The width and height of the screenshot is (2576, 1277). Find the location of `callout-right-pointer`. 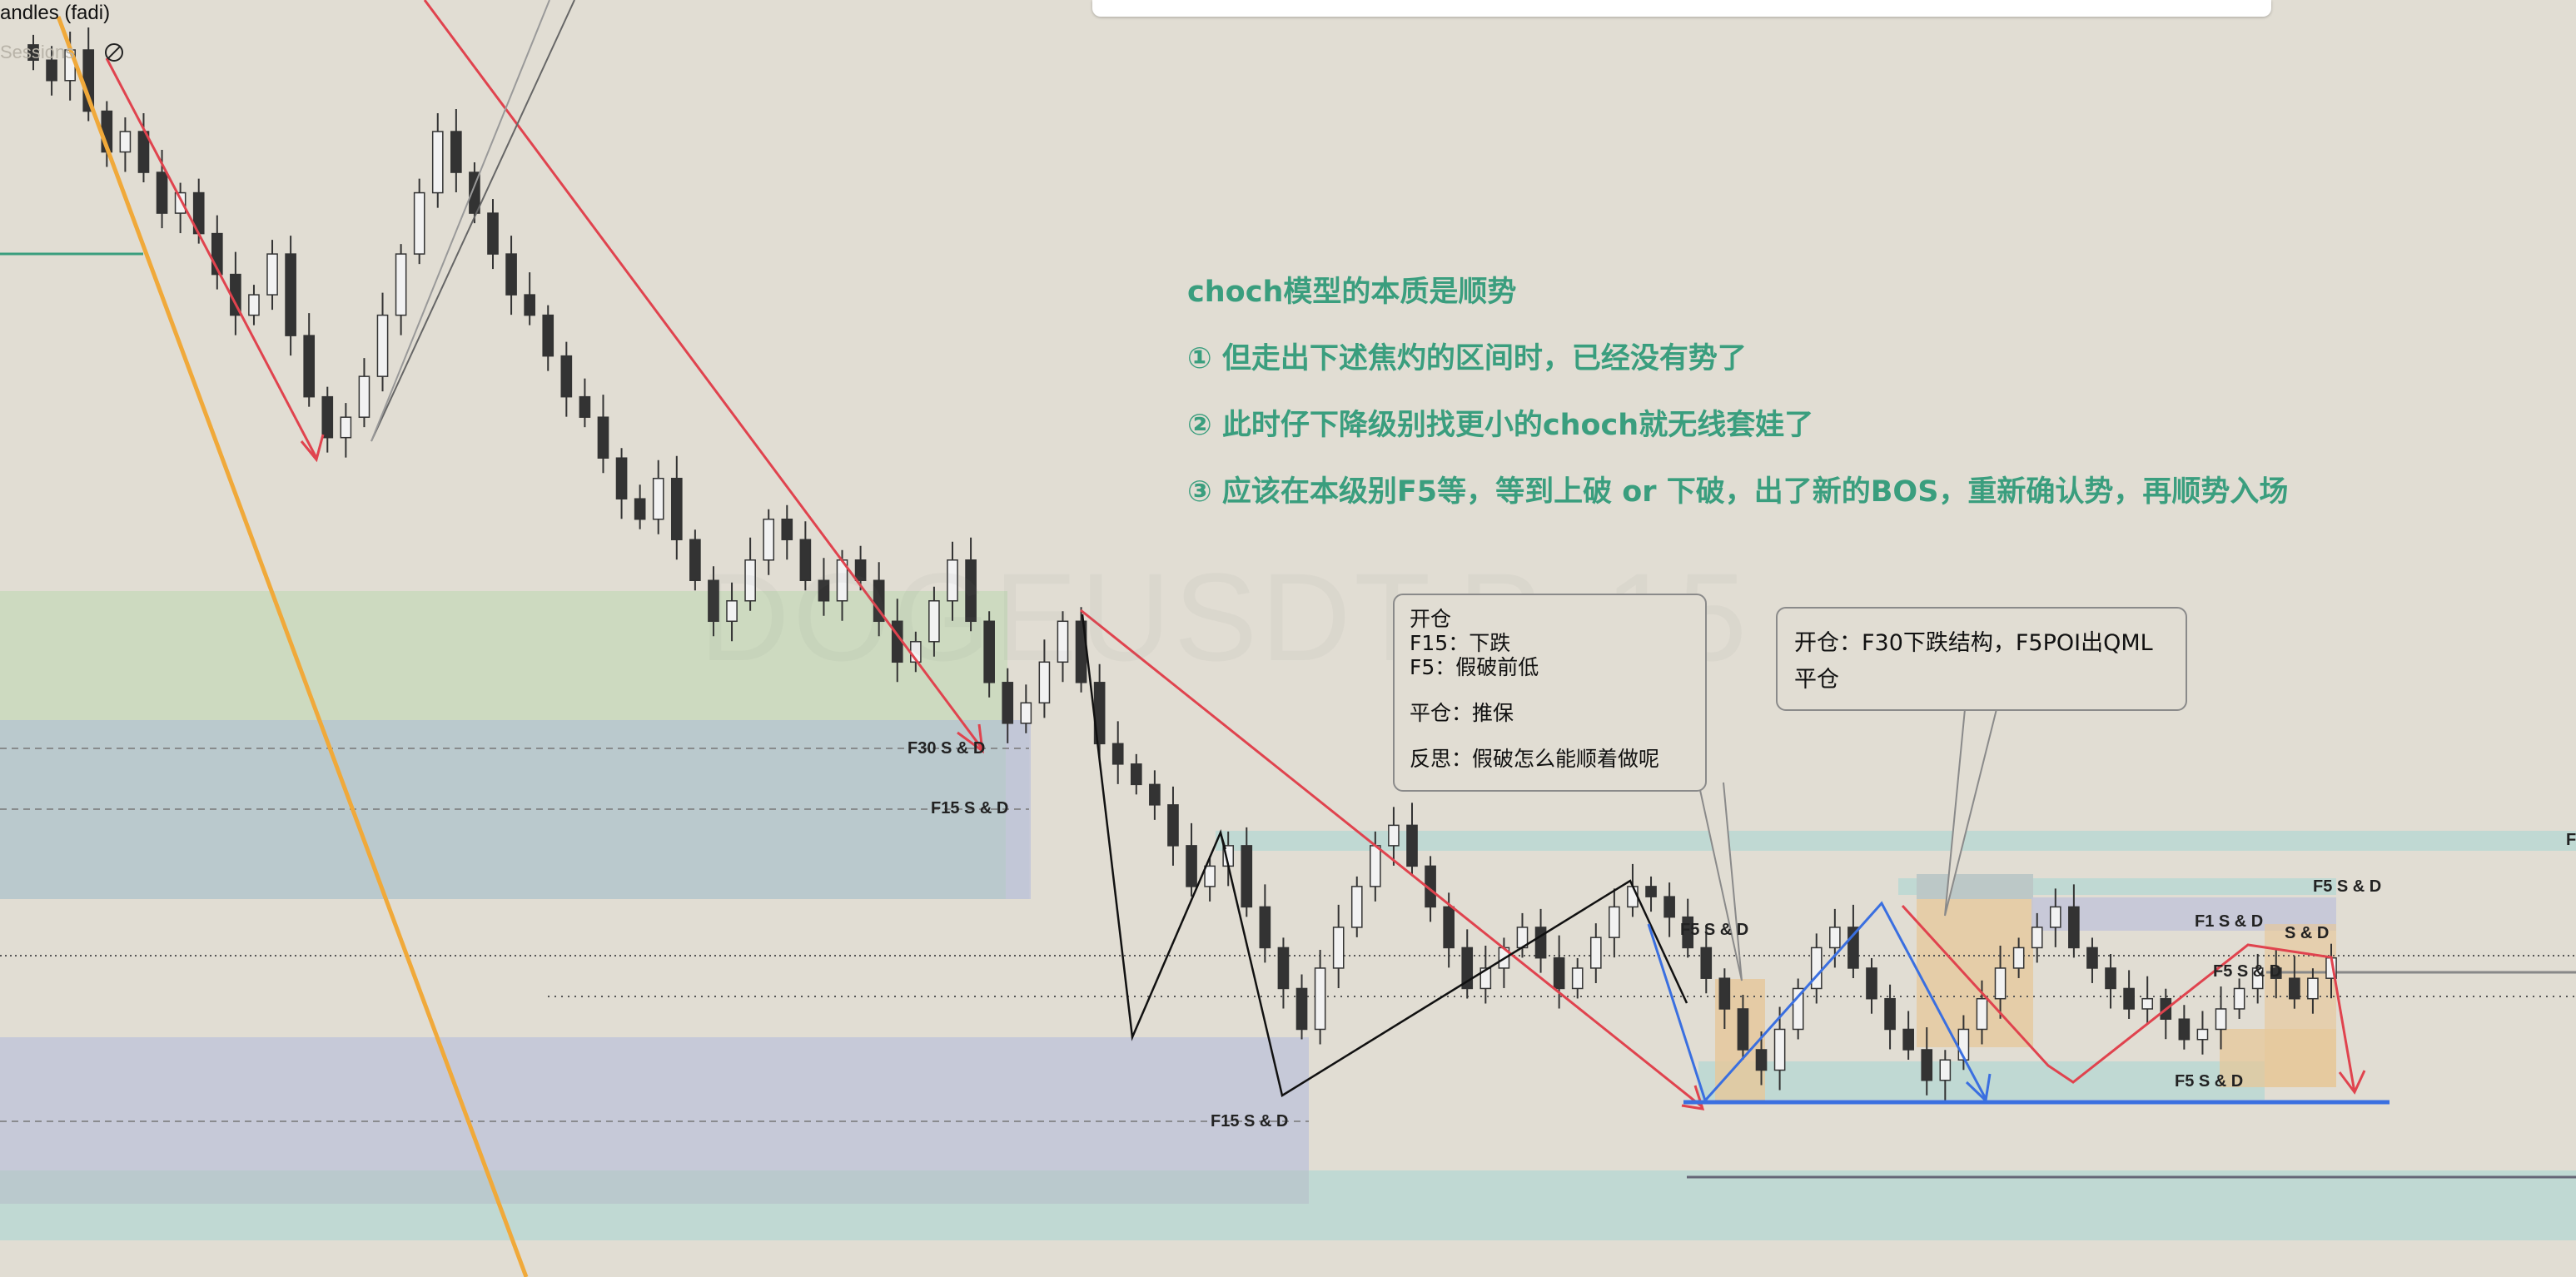

callout-right-pointer is located at coordinates (1970, 812).